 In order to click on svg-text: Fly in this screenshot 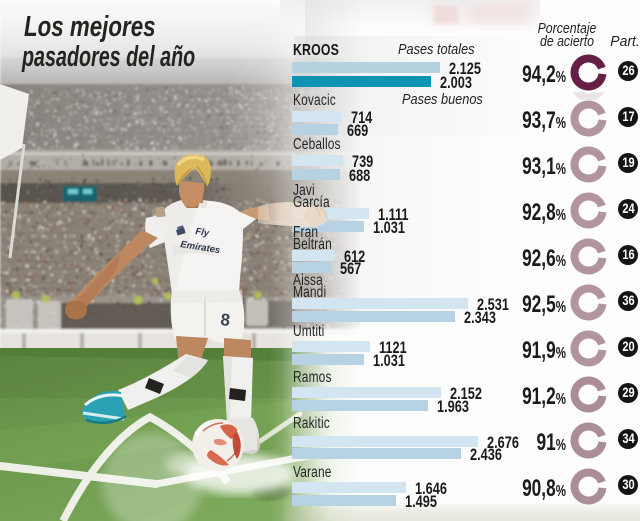, I will do `click(203, 232)`.